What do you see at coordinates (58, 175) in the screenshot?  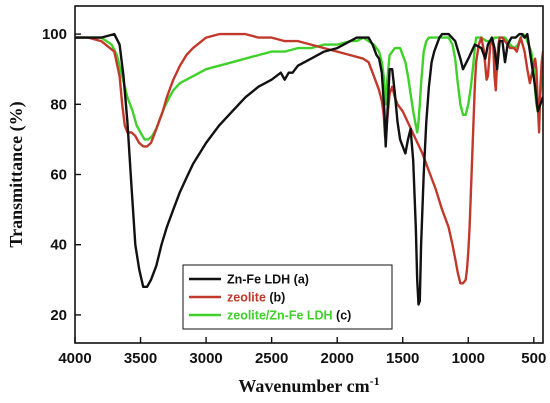 I see `y-tick-label: 60` at bounding box center [58, 175].